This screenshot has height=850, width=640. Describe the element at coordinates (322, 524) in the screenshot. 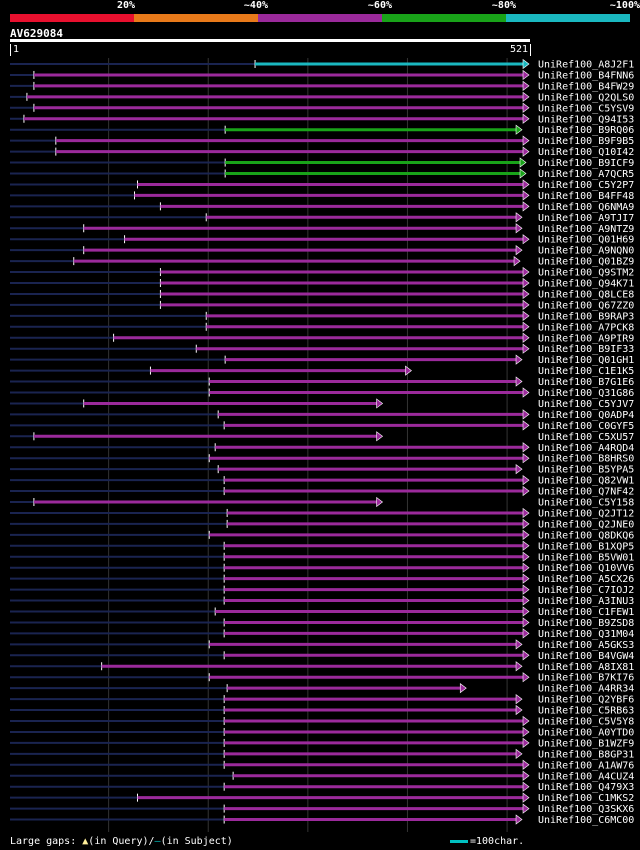

I see `alignment-row: UniRef100_Q2JNE0` at that location.